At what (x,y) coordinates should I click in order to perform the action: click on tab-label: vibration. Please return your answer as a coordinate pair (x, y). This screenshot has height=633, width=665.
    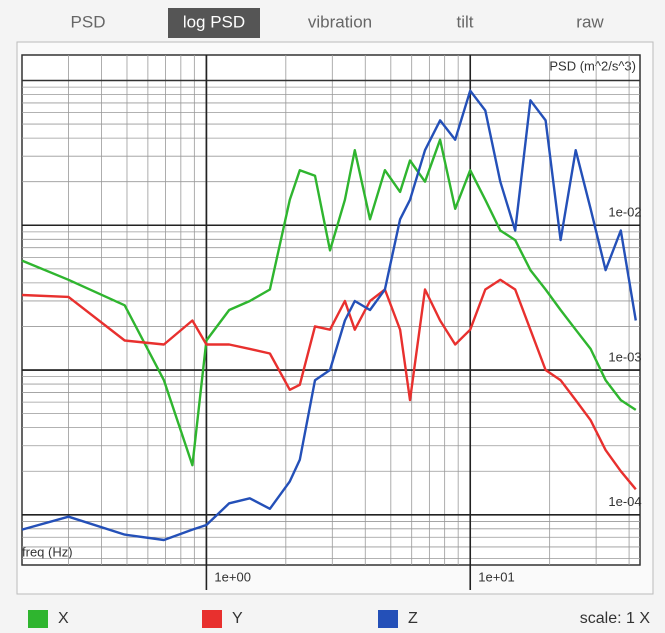
    Looking at the image, I should click on (340, 21).